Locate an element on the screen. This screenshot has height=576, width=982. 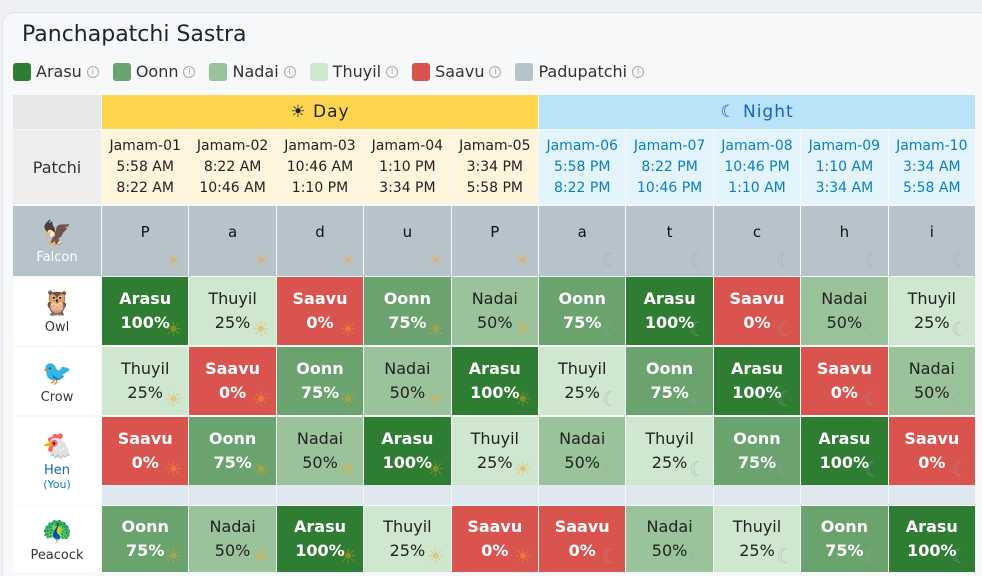
page-title: Panchapatchi Sastra is located at coordinates (134, 34).